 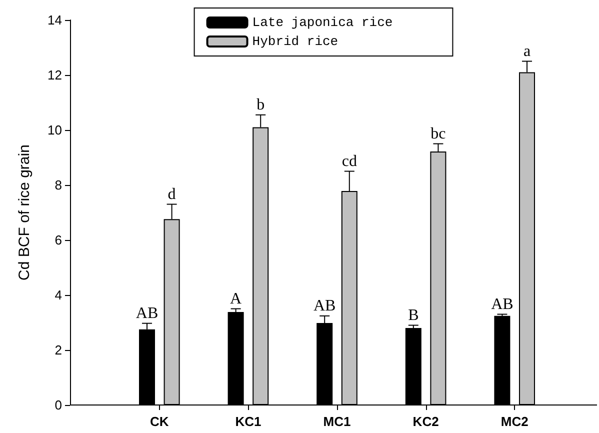 What do you see at coordinates (58, 295) in the screenshot?
I see `y-tick-label: 4` at bounding box center [58, 295].